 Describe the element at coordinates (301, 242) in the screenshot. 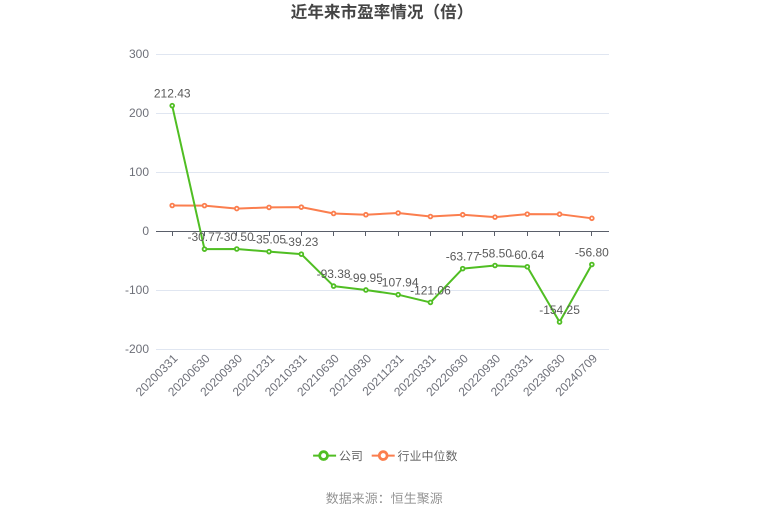

I see `svg-text: -39.23` at that location.